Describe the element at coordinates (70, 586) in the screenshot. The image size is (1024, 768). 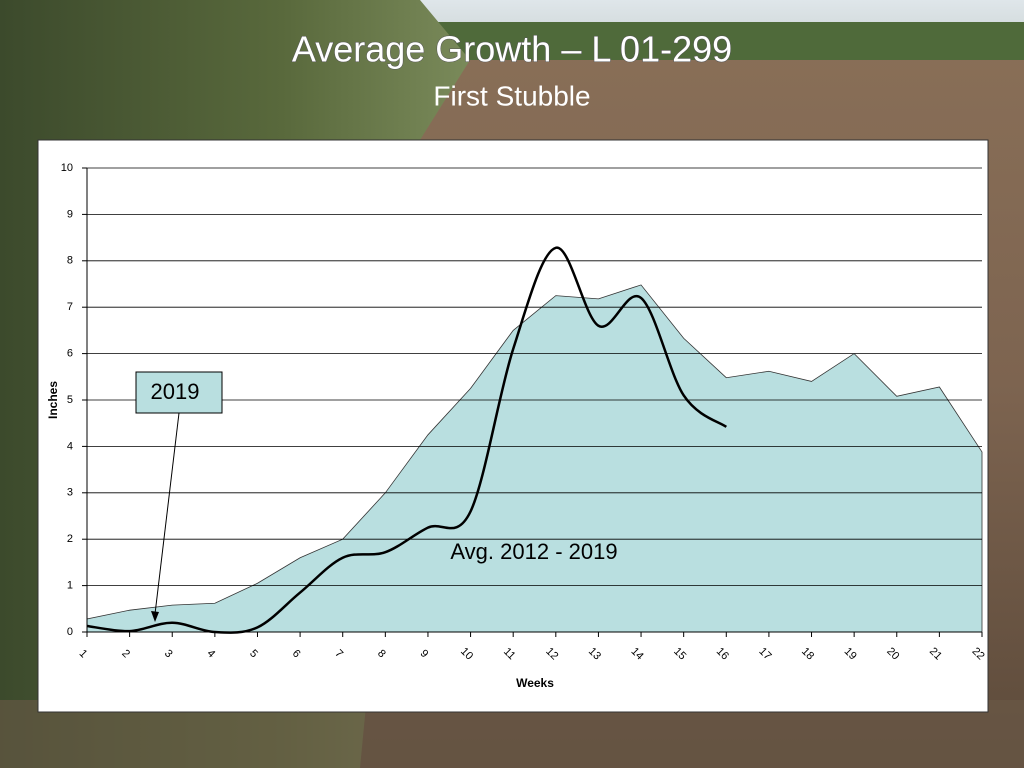
I see `y-tick-label: 1` at that location.